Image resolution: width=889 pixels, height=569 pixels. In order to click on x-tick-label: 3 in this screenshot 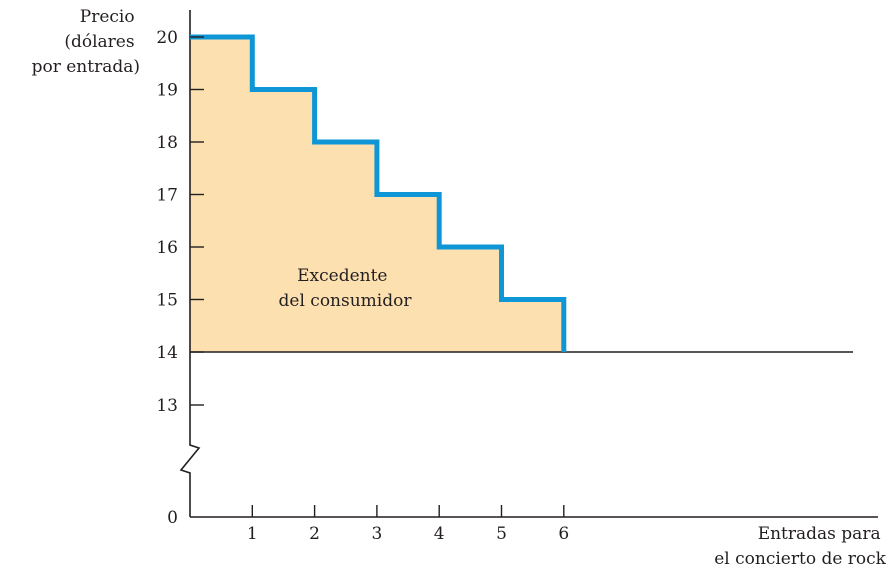, I will do `click(376, 534)`.